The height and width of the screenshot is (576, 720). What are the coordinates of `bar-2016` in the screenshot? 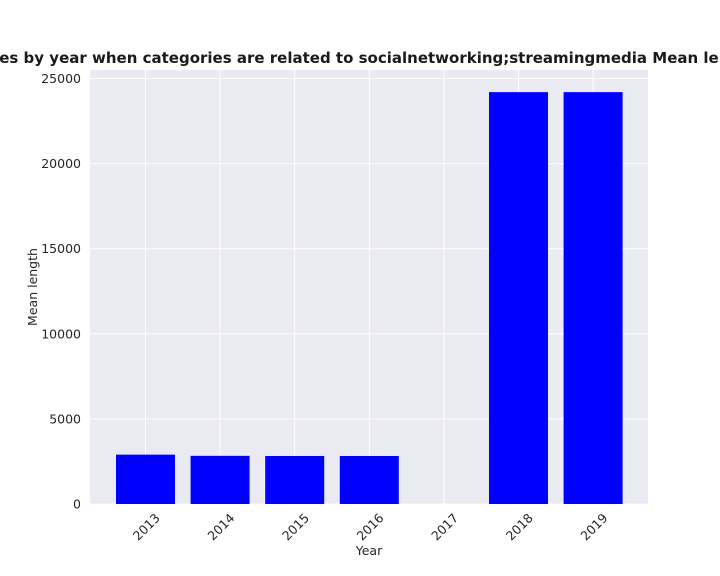 It's located at (369, 480).